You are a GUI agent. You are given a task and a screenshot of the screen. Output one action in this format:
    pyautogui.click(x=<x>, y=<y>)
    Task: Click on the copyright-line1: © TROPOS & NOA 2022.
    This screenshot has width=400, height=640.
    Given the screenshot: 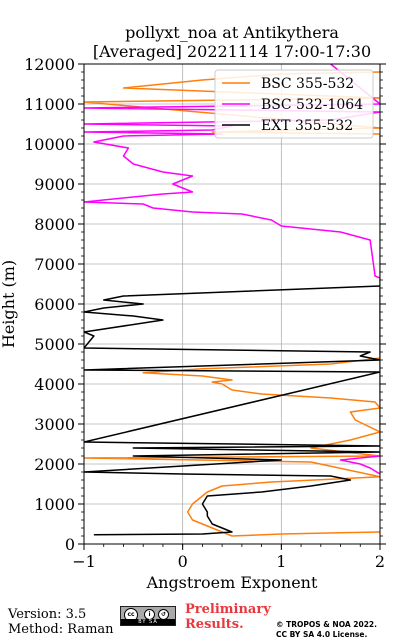 What is the action you would take?
    pyautogui.click(x=327, y=624)
    